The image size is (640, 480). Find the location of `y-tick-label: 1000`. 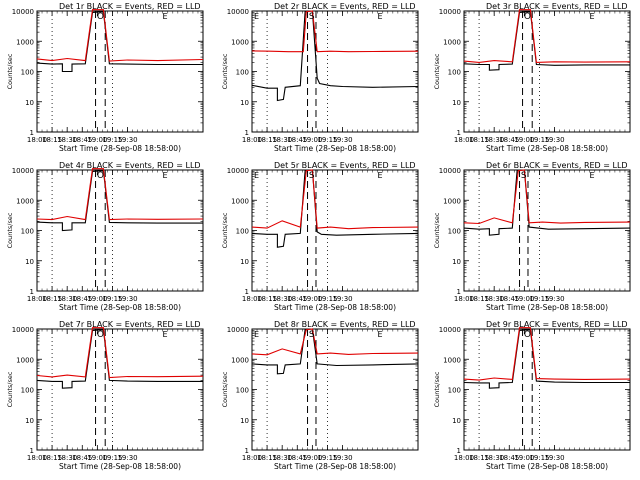

y-tick-label: 1000 is located at coordinates (240, 360).